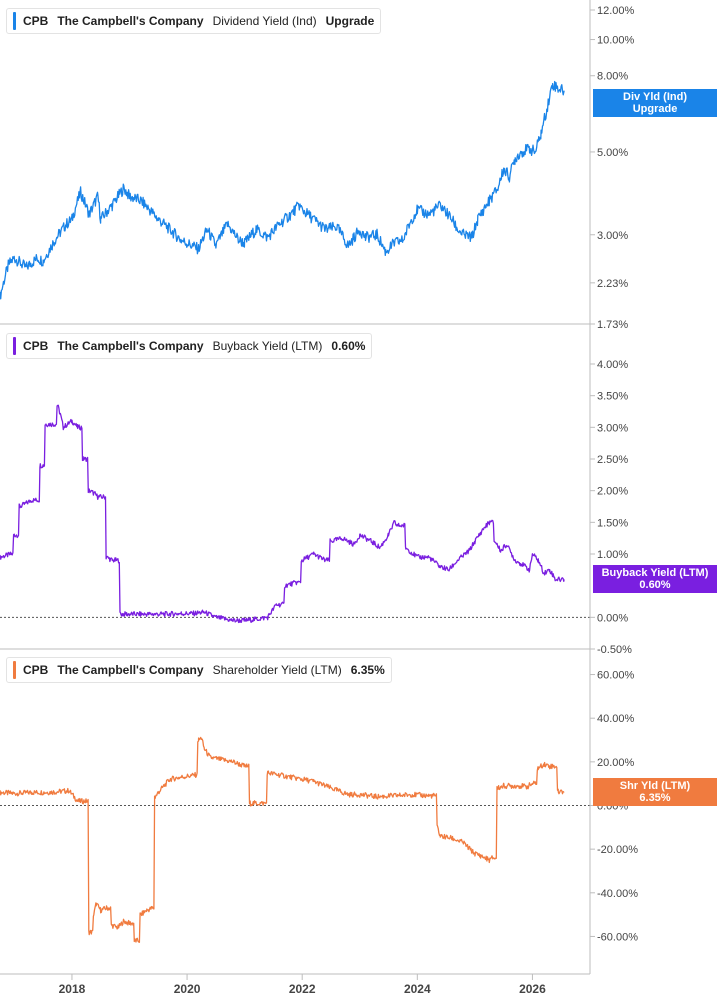 Image resolution: width=717 pixels, height=1005 pixels. Describe the element at coordinates (616, 719) in the screenshot. I see `y-tick-label: 40.00%` at that location.